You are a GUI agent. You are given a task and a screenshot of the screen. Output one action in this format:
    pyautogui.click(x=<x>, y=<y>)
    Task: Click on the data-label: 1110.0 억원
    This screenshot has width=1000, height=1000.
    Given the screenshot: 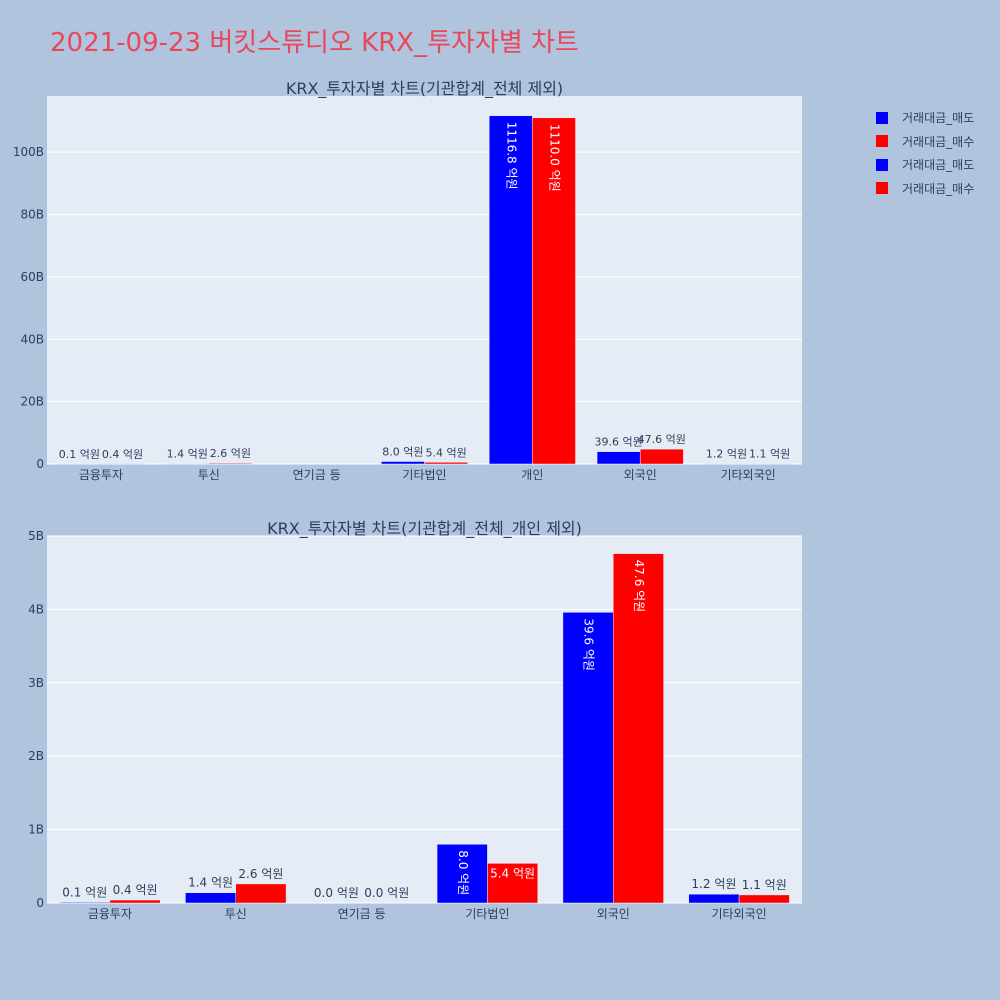 What is the action you would take?
    pyautogui.click(x=554, y=158)
    